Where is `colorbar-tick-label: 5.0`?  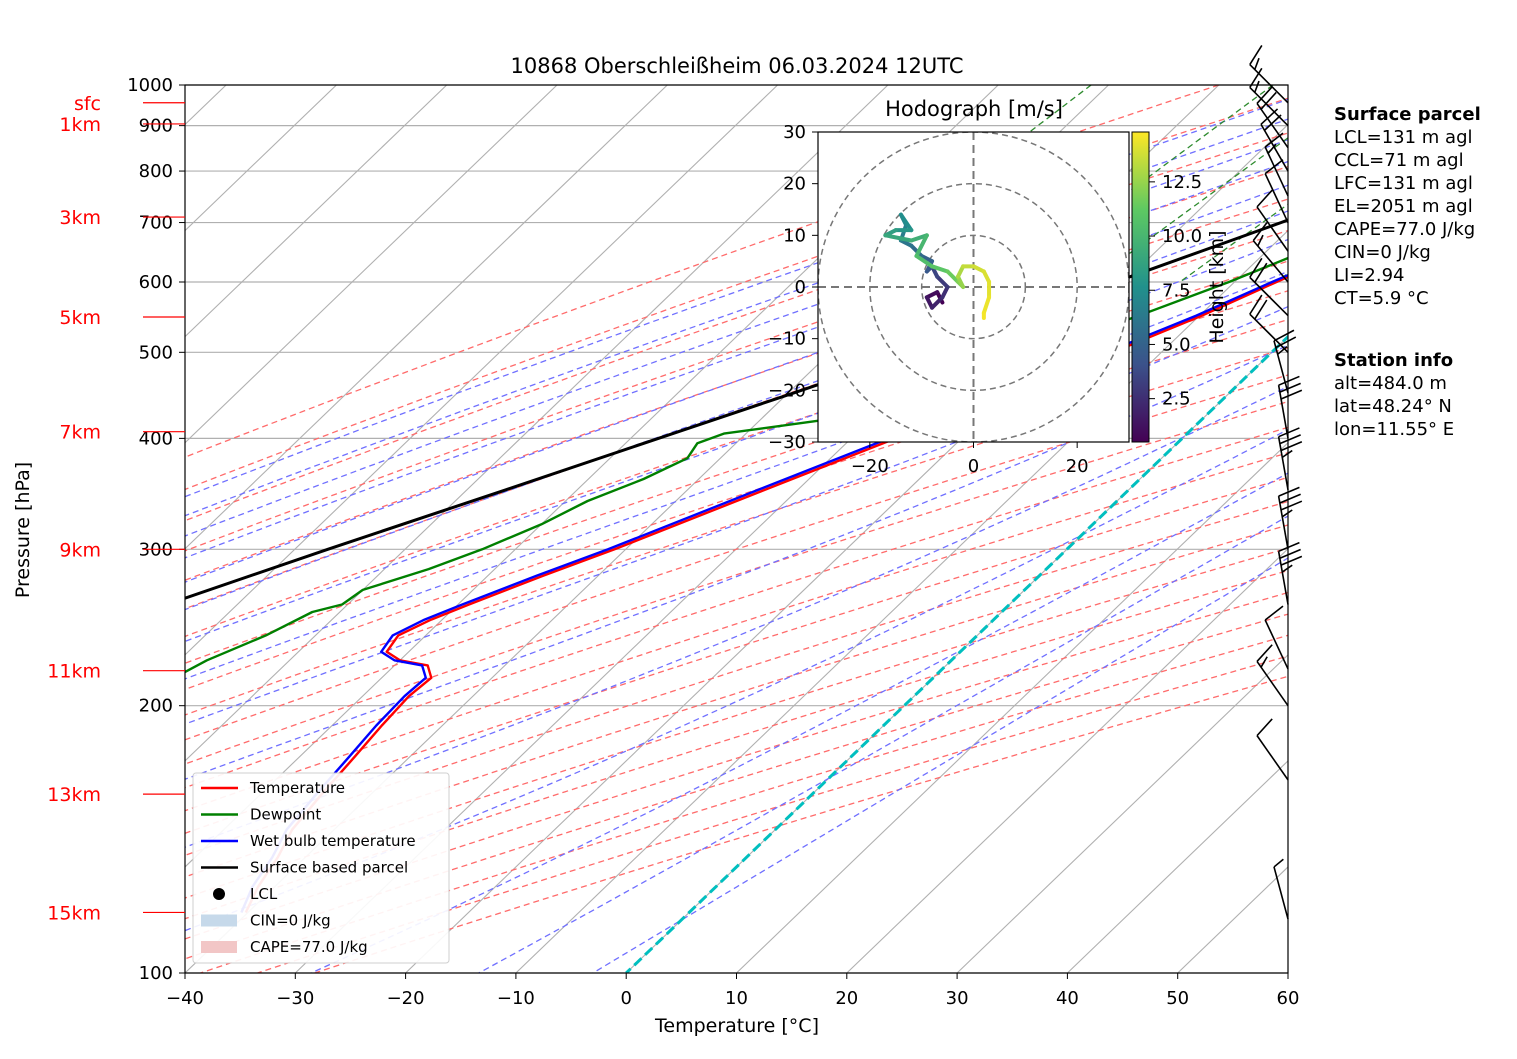
colorbar-tick-label: 5.0 is located at coordinates (1176, 344).